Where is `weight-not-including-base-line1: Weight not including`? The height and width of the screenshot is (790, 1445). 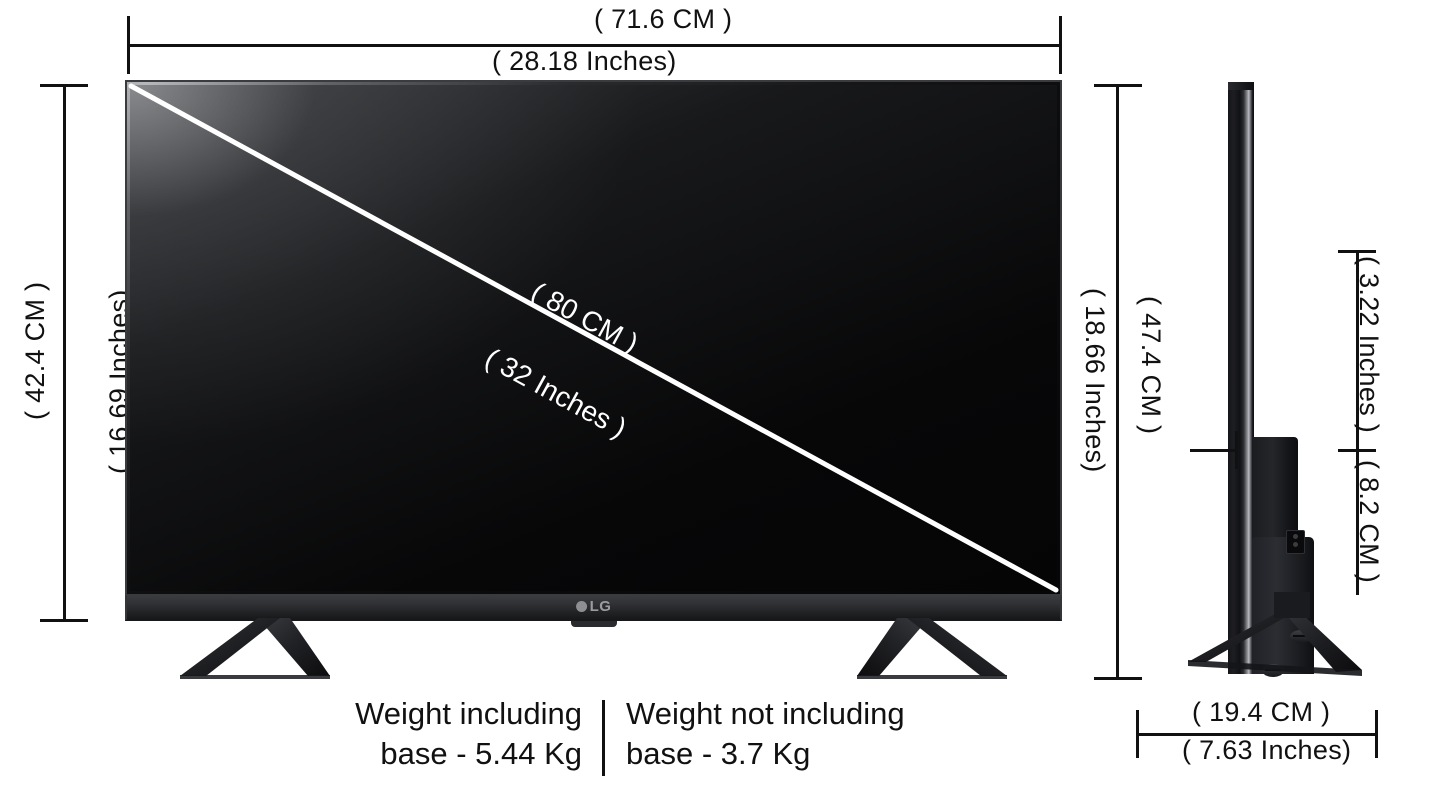 weight-not-including-base-line1: Weight not including is located at coordinates (765, 713).